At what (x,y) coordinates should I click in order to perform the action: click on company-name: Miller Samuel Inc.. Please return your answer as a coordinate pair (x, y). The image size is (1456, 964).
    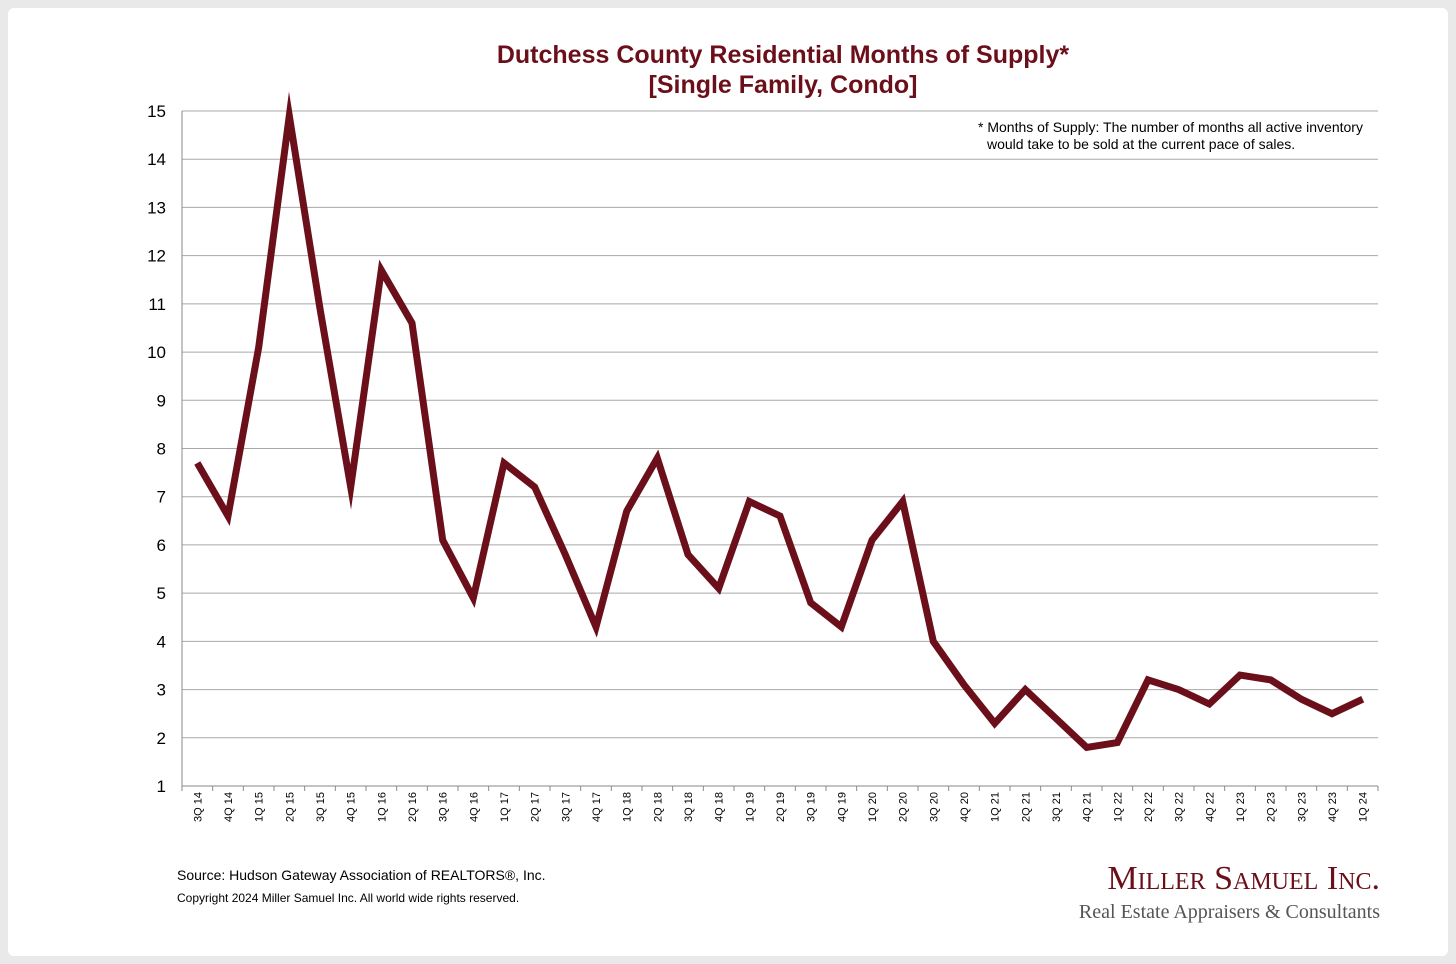
    Looking at the image, I should click on (1243, 878).